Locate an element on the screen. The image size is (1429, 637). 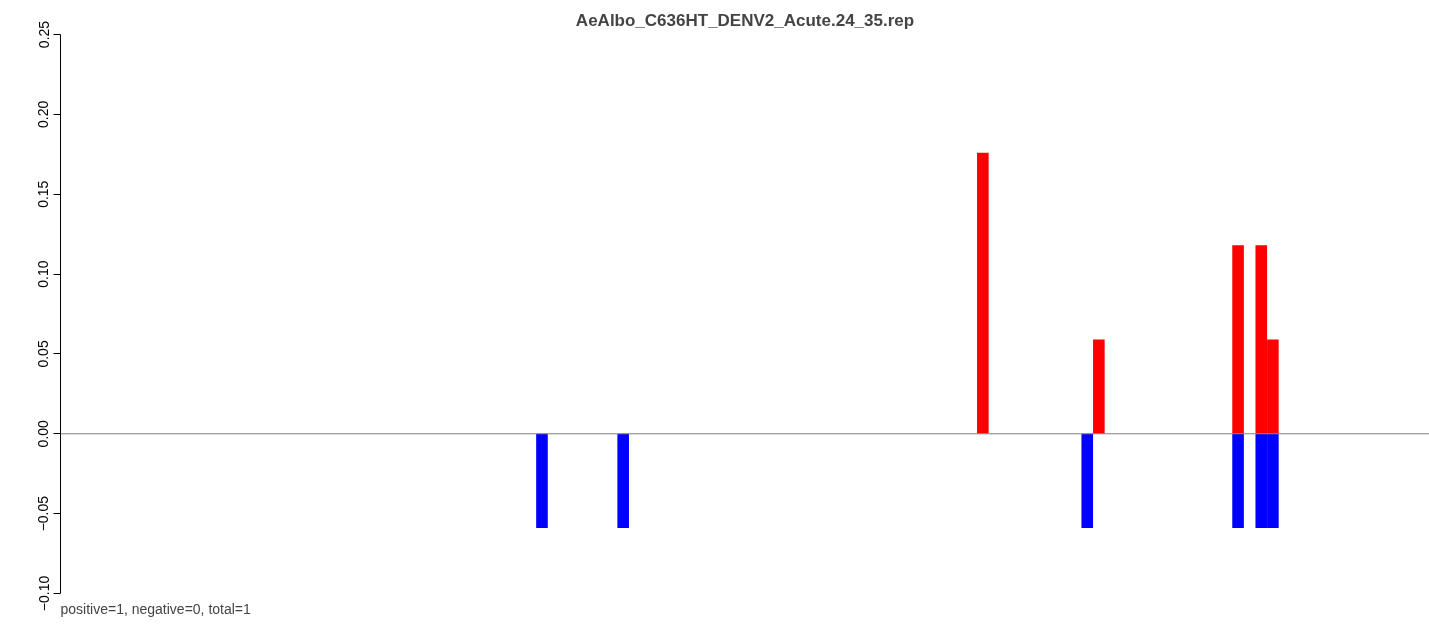
y-tick-label: 0.15 is located at coordinates (43, 194).